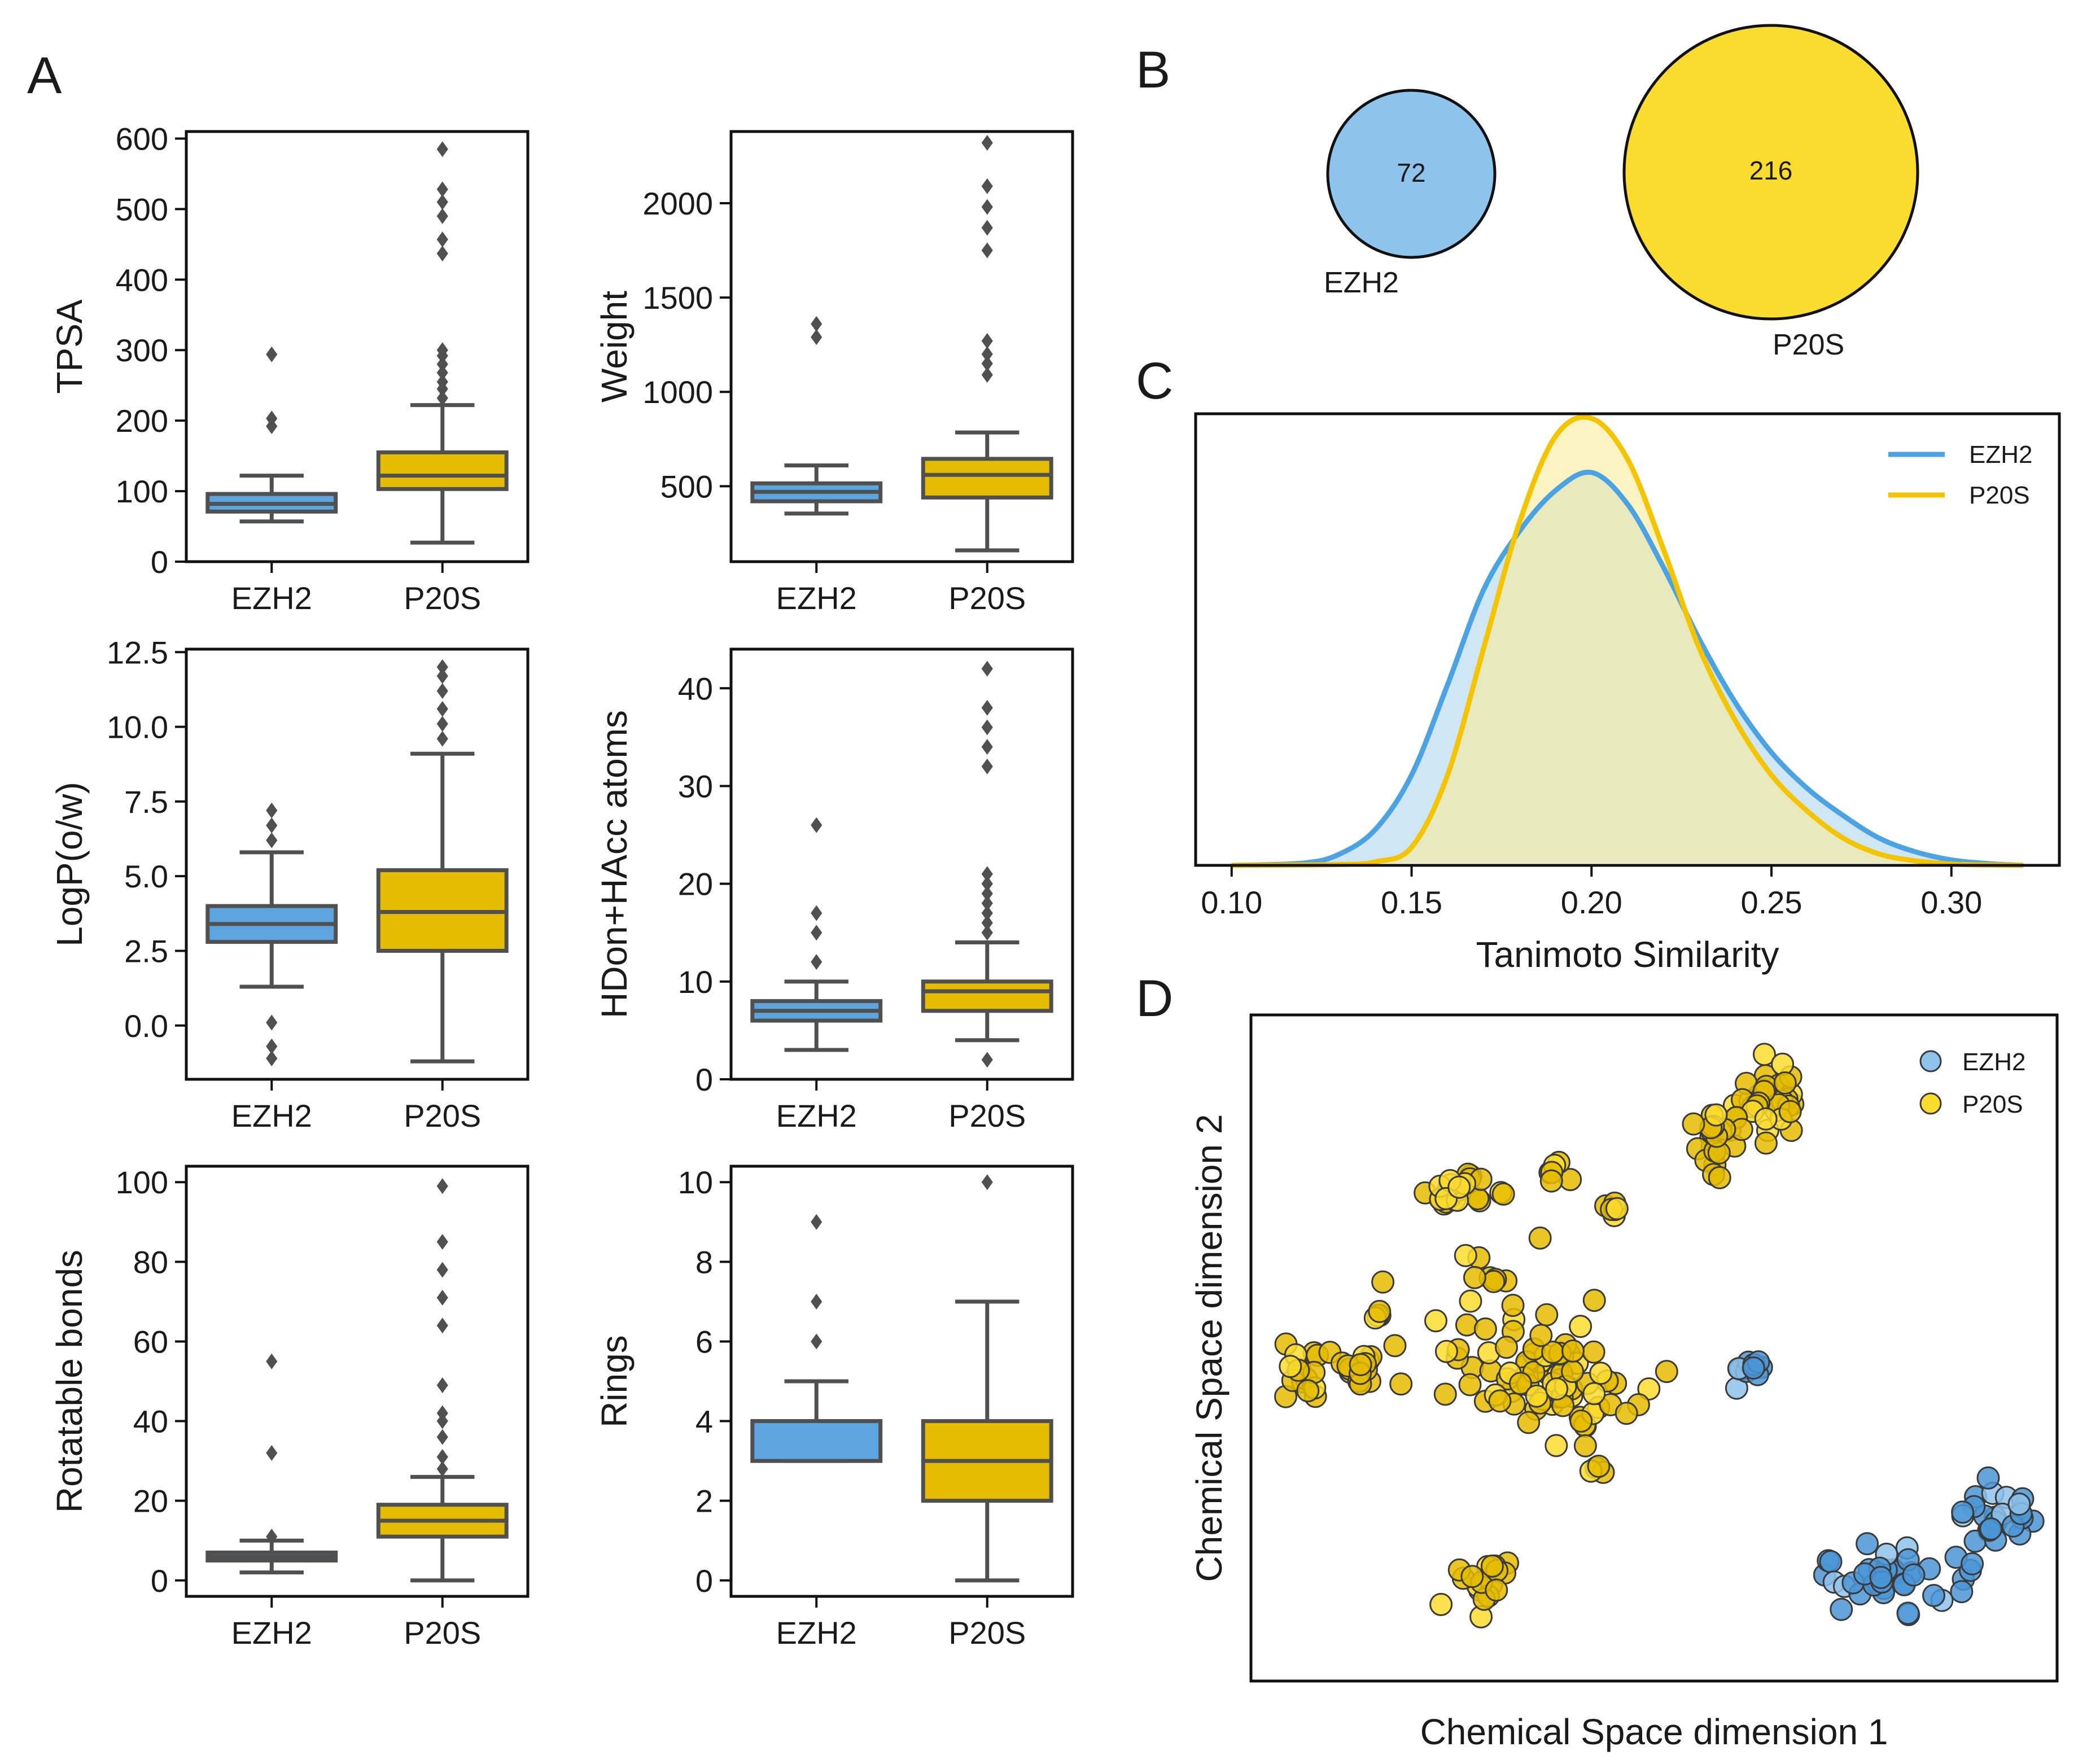  I want to click on y-tick-label: 60, so click(150, 1341).